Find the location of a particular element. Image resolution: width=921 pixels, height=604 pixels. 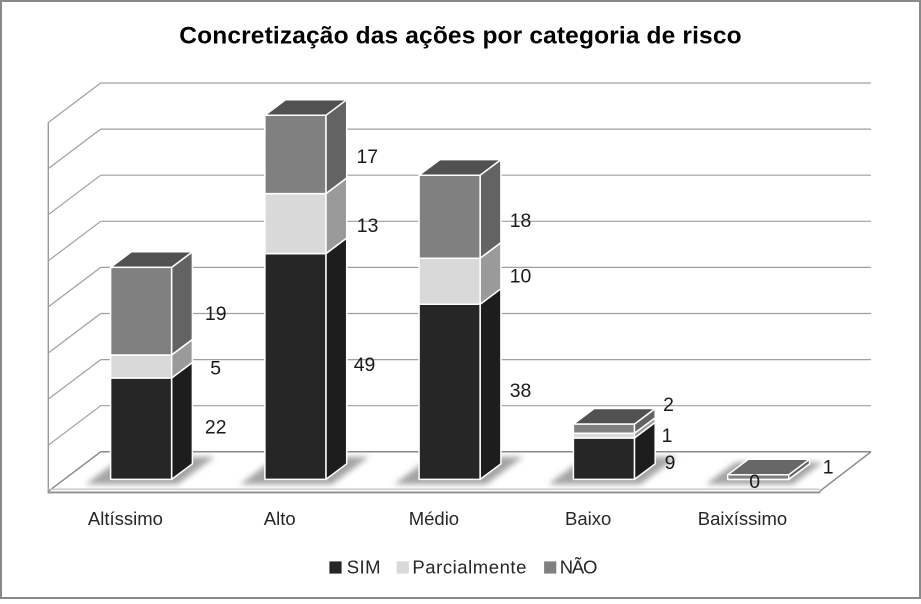

svg-text: 13 is located at coordinates (368, 226).